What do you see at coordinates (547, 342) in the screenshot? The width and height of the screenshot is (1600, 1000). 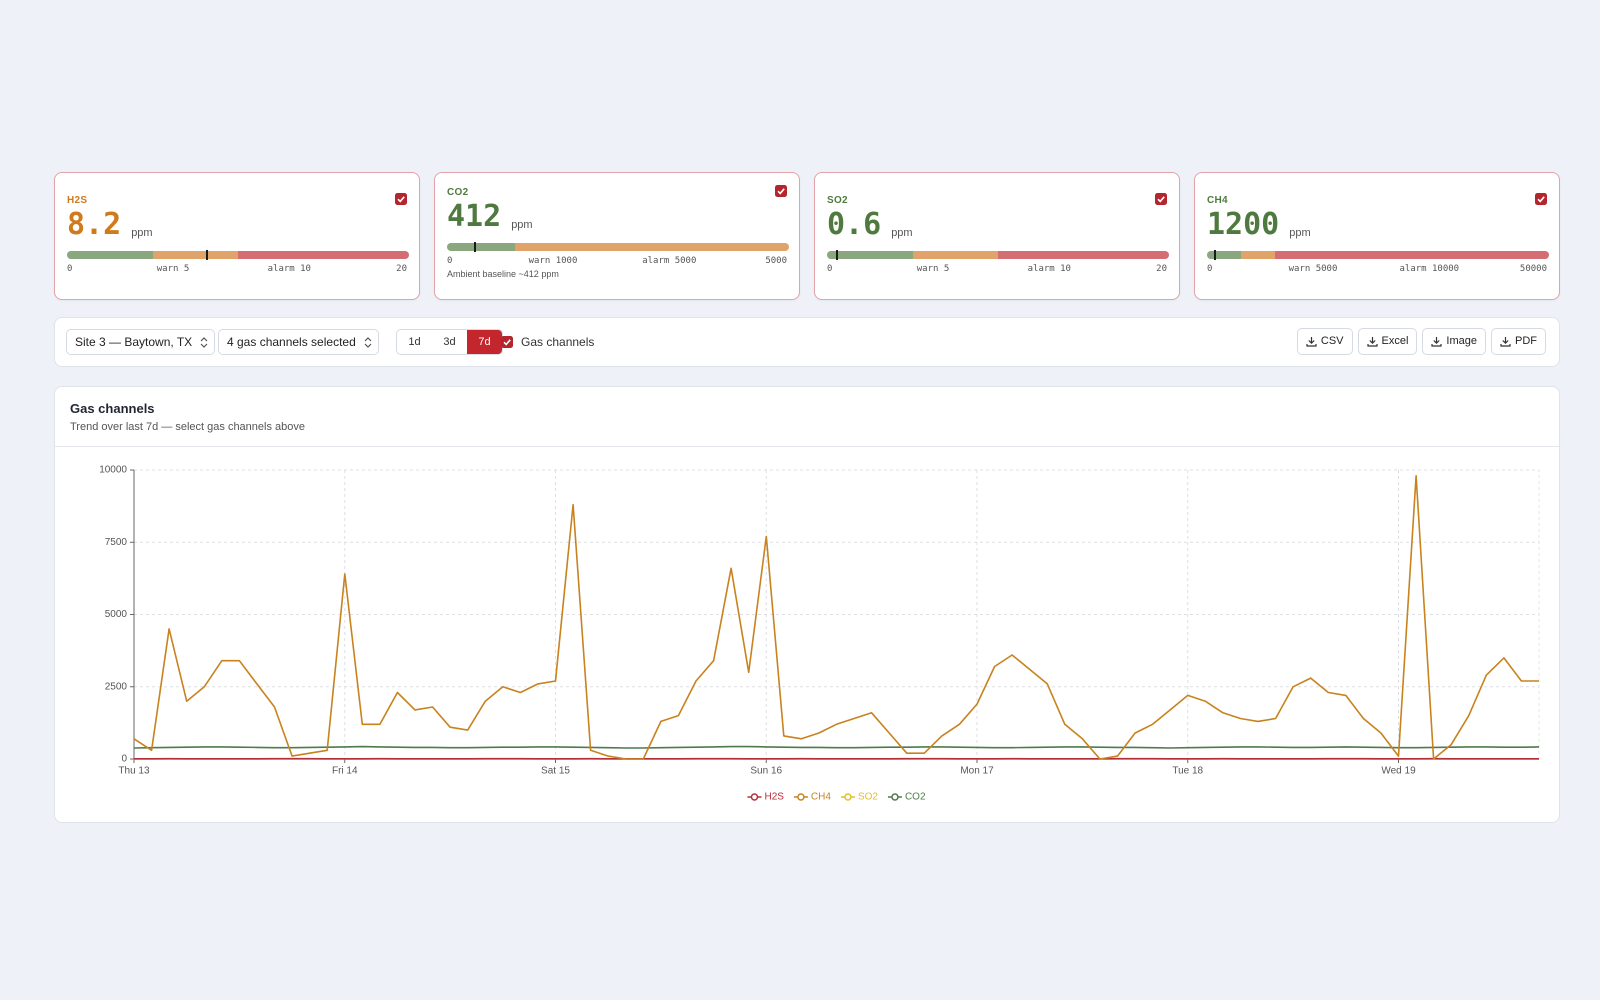 I see `toggle: Gas channels` at bounding box center [547, 342].